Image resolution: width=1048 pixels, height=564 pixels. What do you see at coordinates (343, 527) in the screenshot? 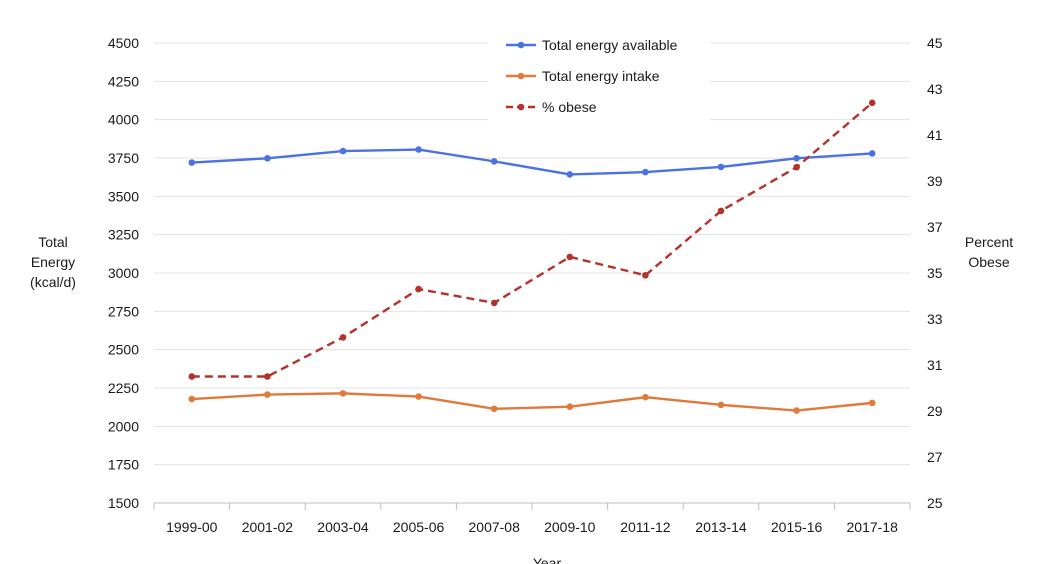
I see `x-tick-label: 2003-04` at bounding box center [343, 527].